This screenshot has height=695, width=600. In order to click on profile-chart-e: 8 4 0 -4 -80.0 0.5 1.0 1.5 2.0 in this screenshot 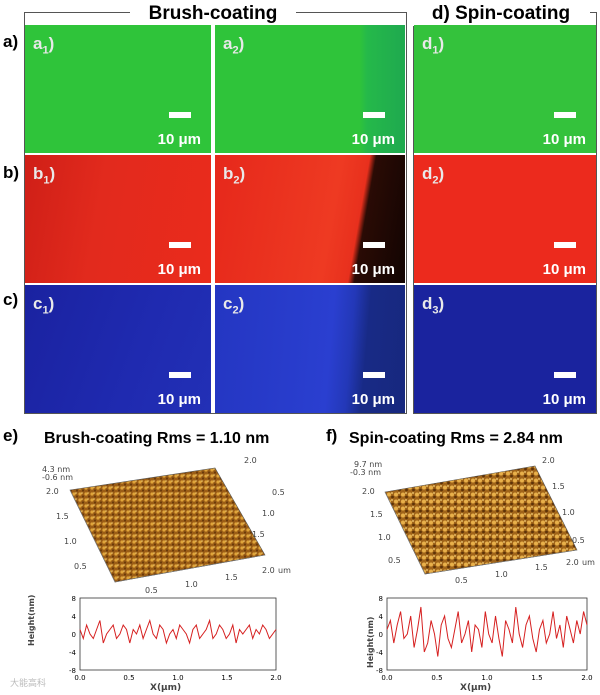, I will do `click(175, 638)`.